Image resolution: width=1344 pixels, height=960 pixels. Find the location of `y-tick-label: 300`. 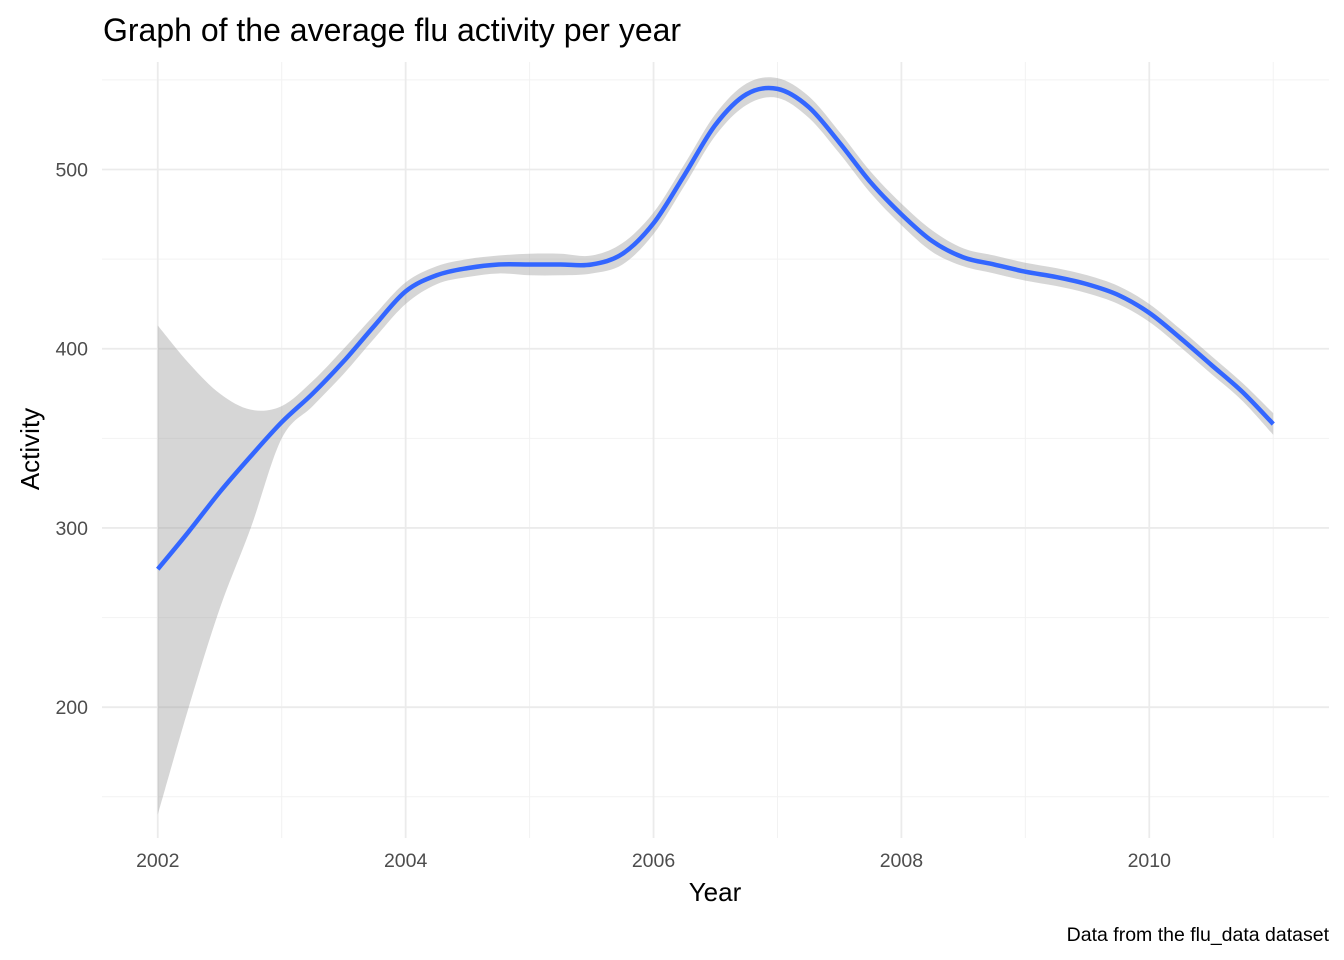

y-tick-label: 300 is located at coordinates (71, 529).